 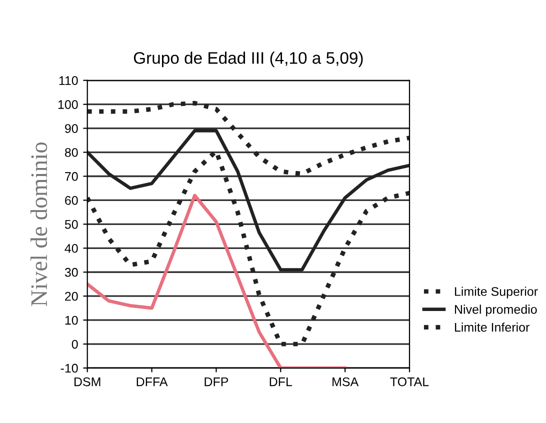 I want to click on y-tick-label: 30, so click(x=71, y=272).